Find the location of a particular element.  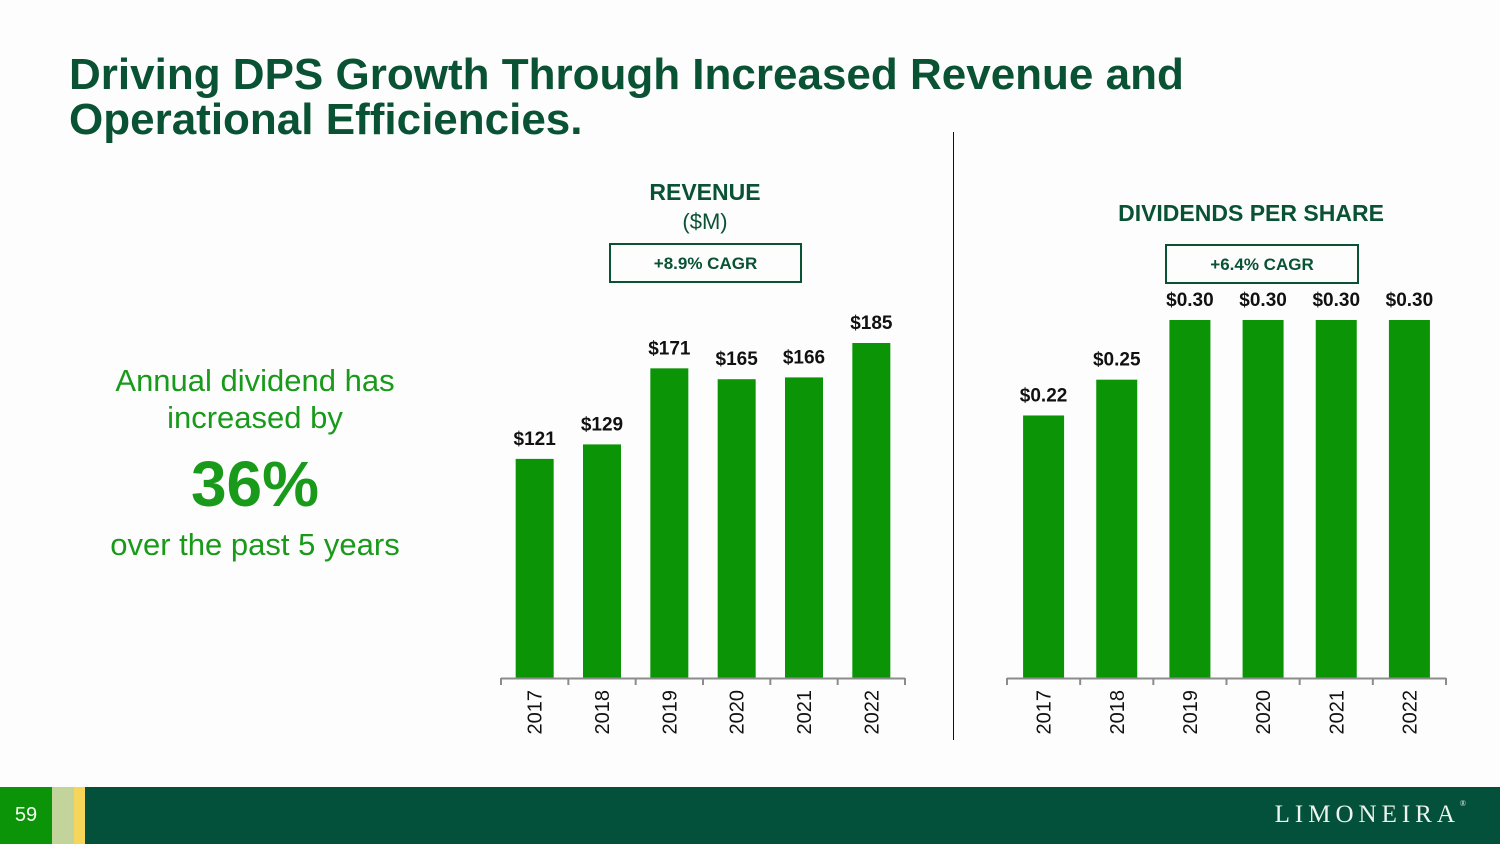

revenue-data-label: $166 is located at coordinates (804, 357).